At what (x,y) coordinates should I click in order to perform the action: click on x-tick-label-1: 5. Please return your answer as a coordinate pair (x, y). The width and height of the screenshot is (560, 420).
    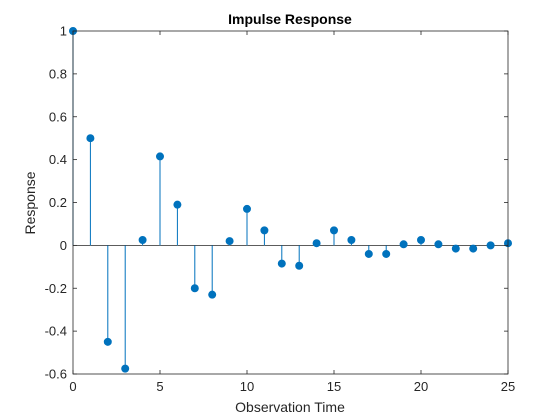
    Looking at the image, I should click on (159, 386).